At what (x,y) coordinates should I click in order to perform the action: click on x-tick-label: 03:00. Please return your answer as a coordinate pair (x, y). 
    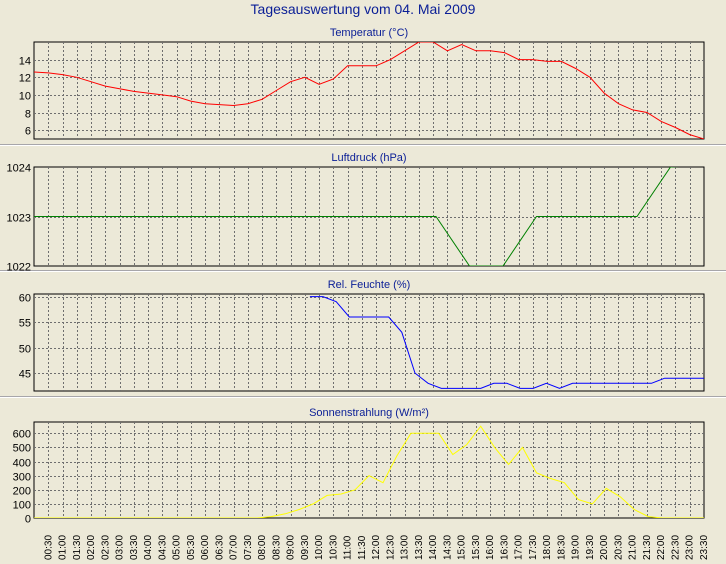
    Looking at the image, I should click on (120, 547).